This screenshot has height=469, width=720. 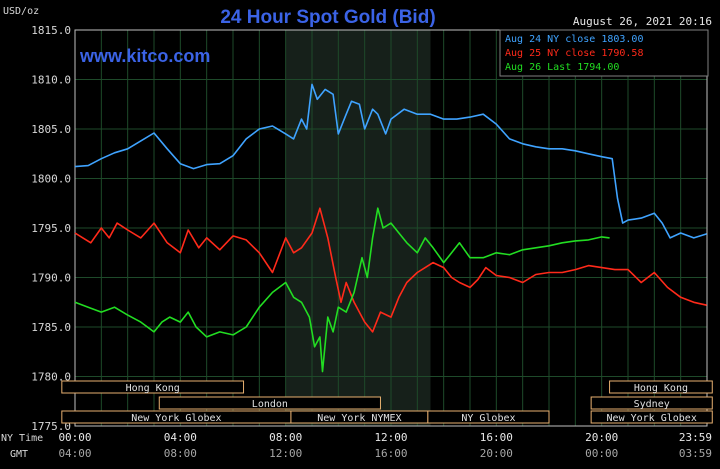 What do you see at coordinates (642, 21) in the screenshot?
I see `chart-datetime: August 26, 2021 20:16` at bounding box center [642, 21].